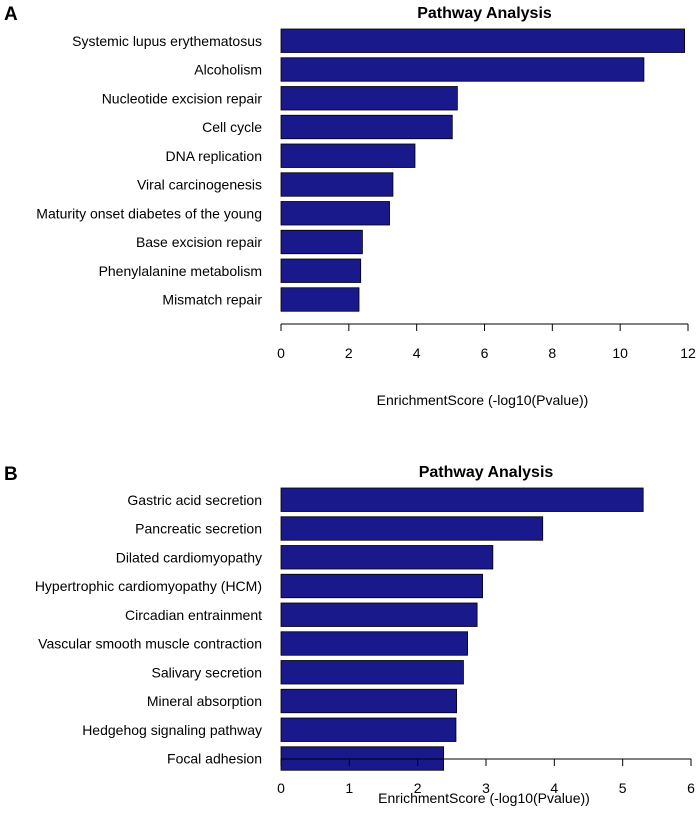 This screenshot has height=835, width=699. Describe the element at coordinates (483, 400) in the screenshot. I see `x-axis-label-a: EnrichmentScore (-log10(Pvalue))` at that location.